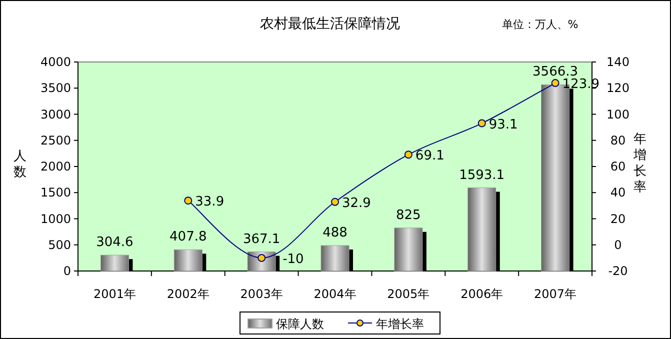  What do you see at coordinates (55, 140) in the screenshot?
I see `y-tick-label: 2500` at bounding box center [55, 140].